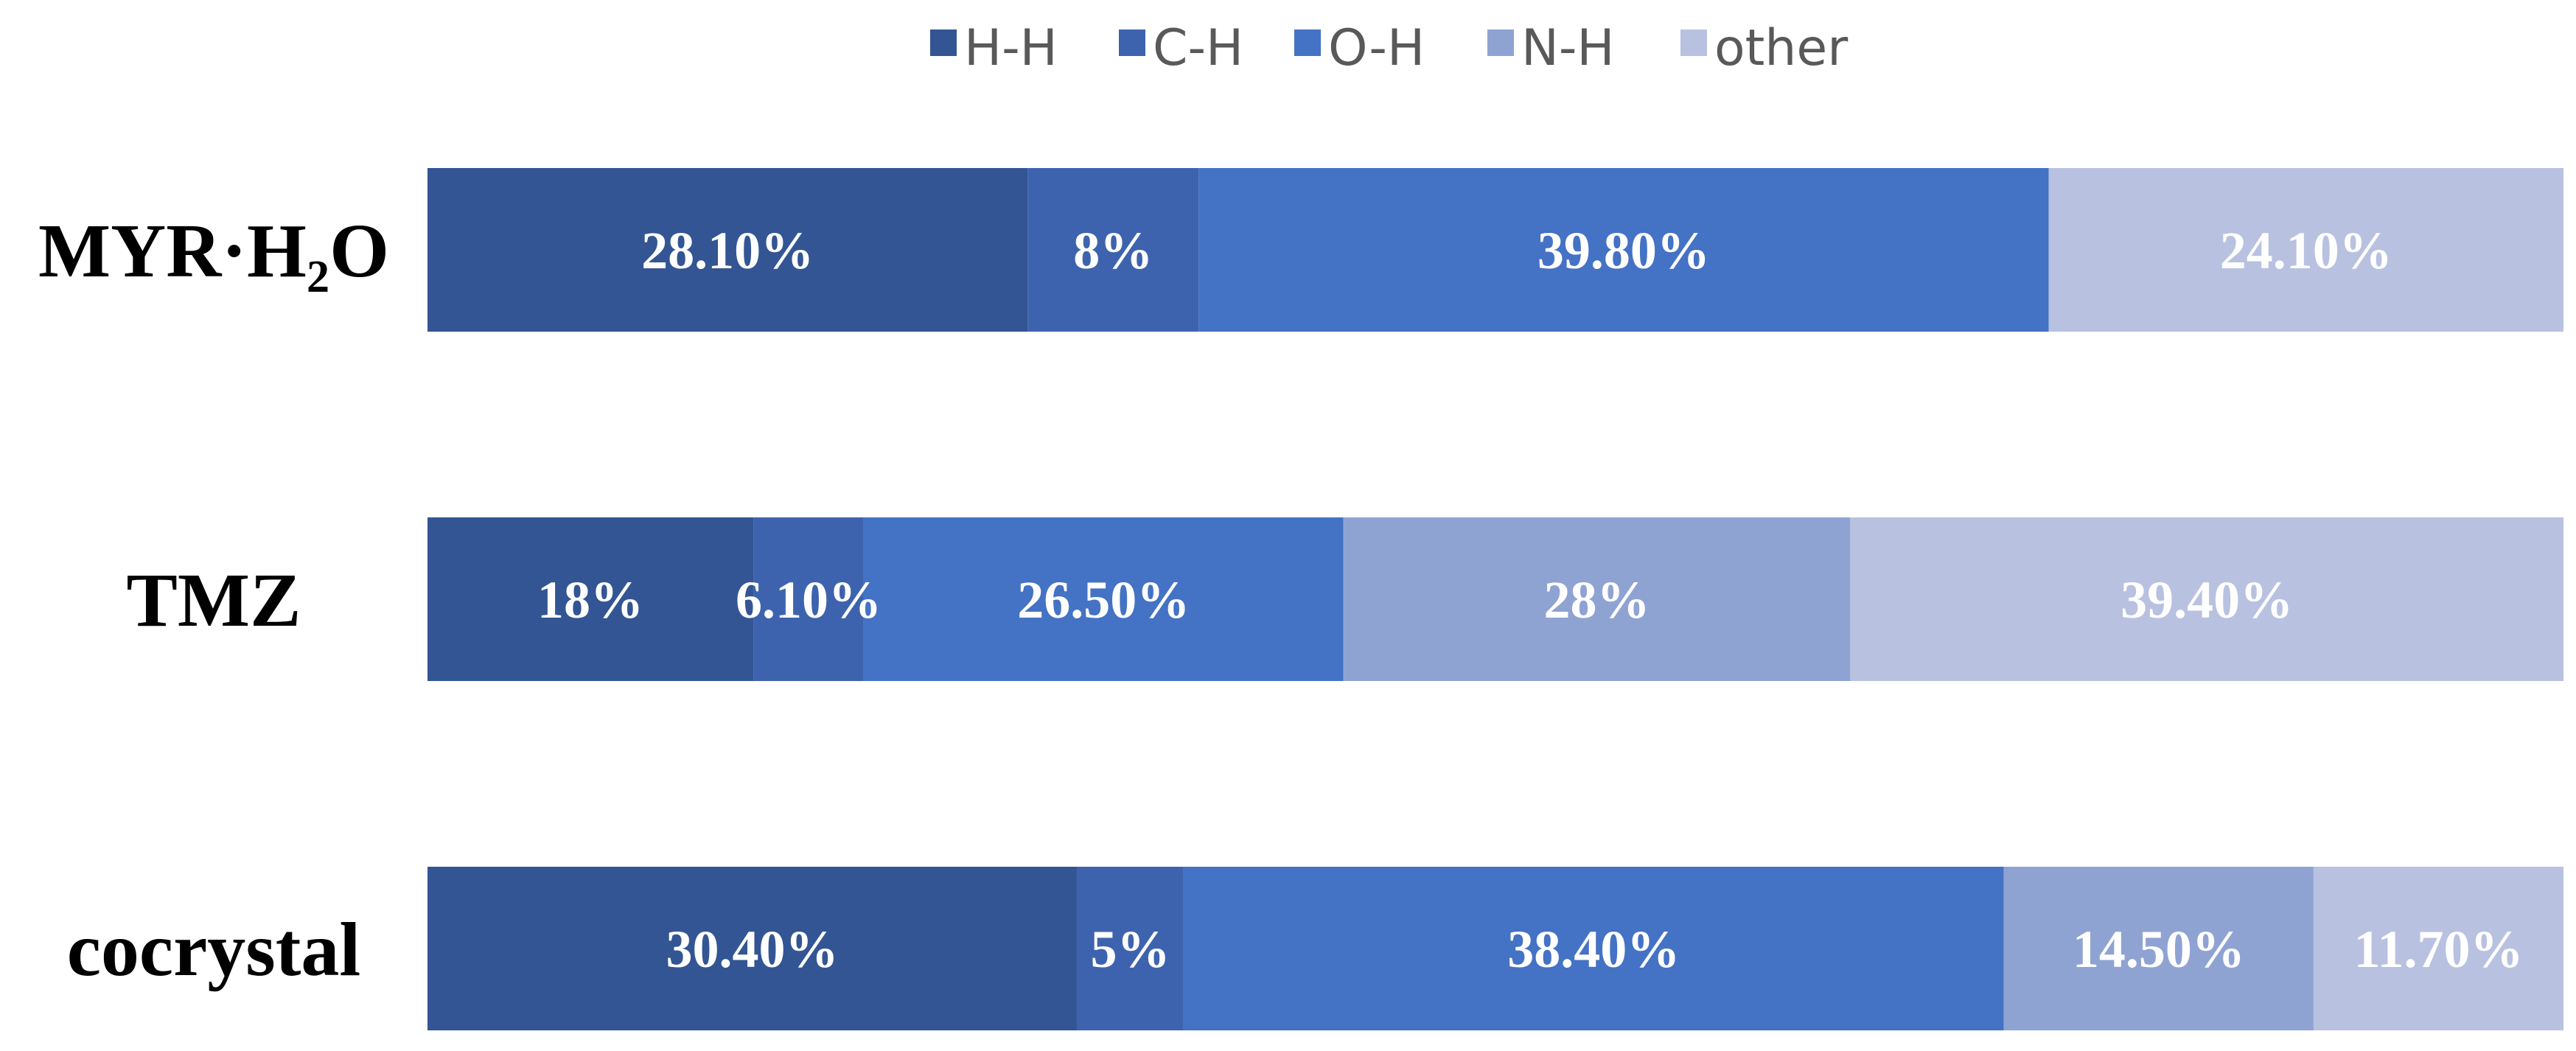  I want to click on legend: H-H C-H O-H N-H other, so click(1389, 48).